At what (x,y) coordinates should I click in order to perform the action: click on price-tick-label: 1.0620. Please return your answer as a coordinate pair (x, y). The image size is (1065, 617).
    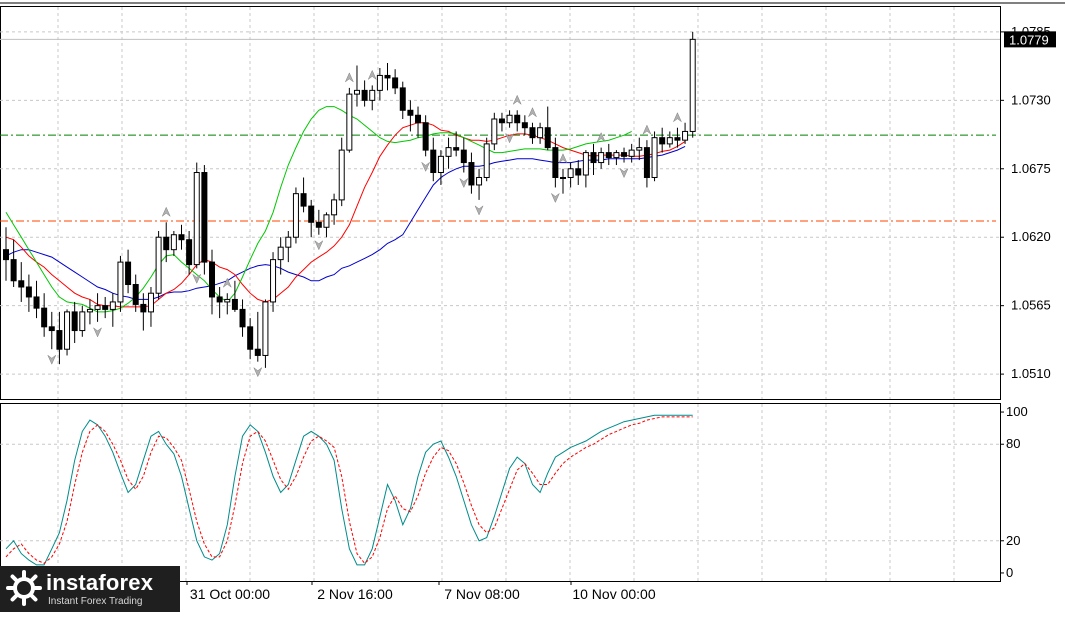
    Looking at the image, I should click on (1031, 236).